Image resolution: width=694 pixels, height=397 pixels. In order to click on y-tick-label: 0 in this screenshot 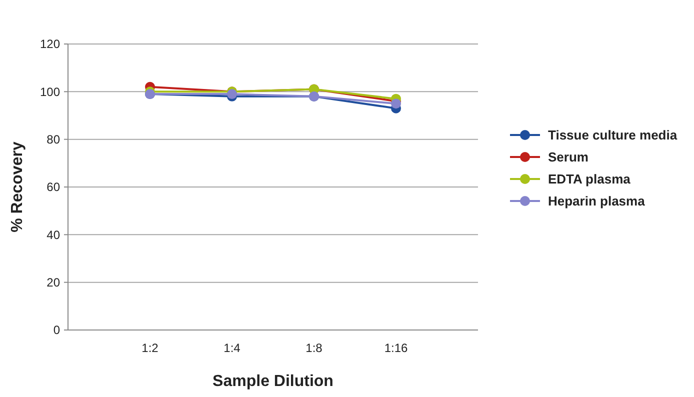, I will do `click(56, 330)`.